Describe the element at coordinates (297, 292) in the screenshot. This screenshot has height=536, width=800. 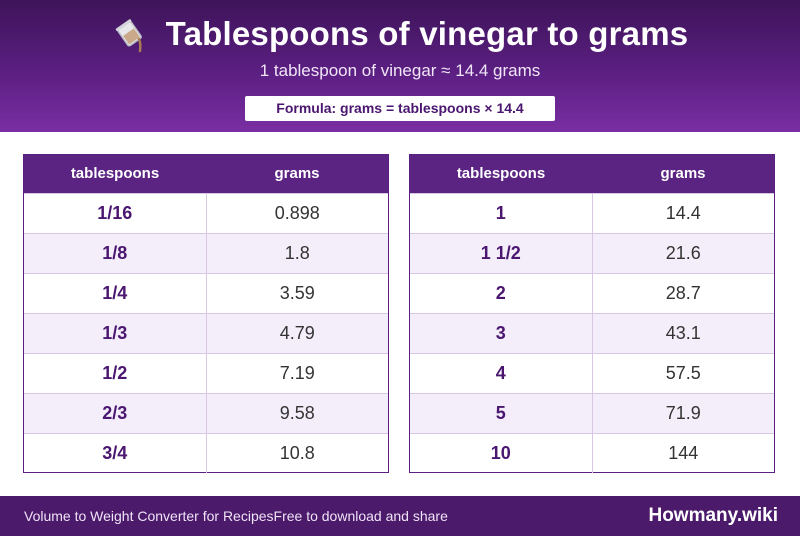
I see `grams-cell: 3.59` at that location.